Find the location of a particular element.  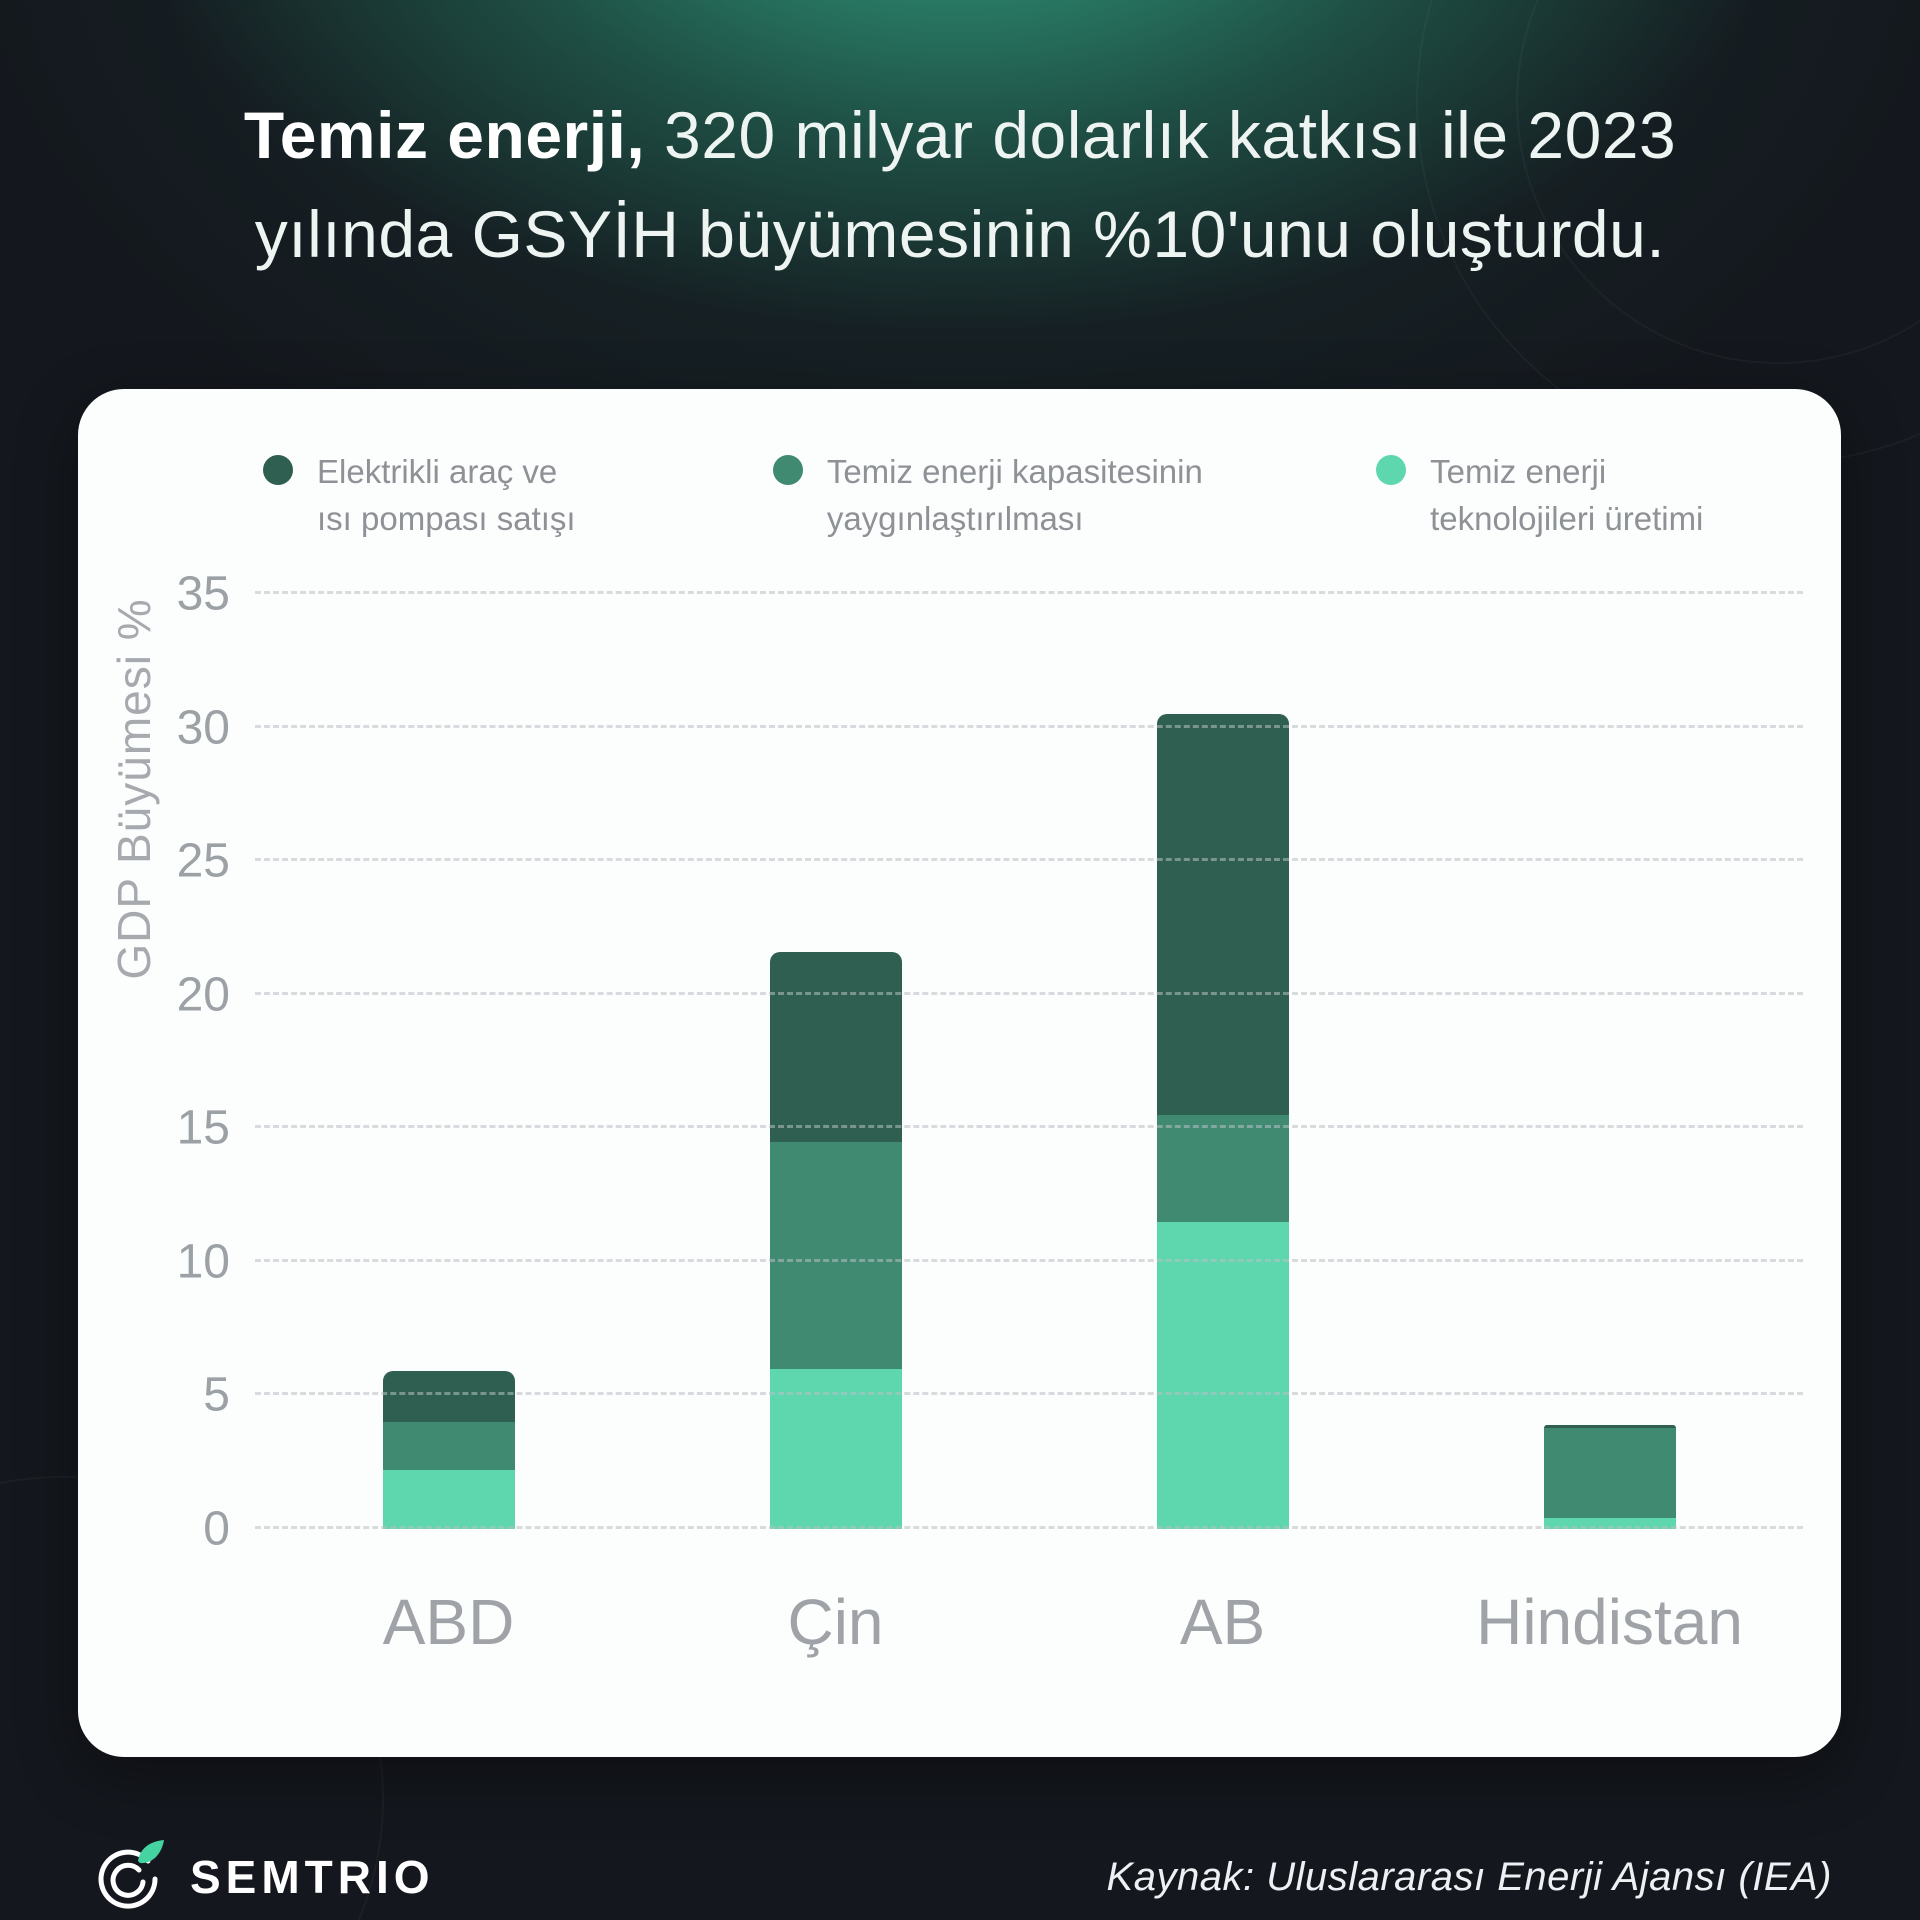

brand: SEMTRIO is located at coordinates (261, 1877).